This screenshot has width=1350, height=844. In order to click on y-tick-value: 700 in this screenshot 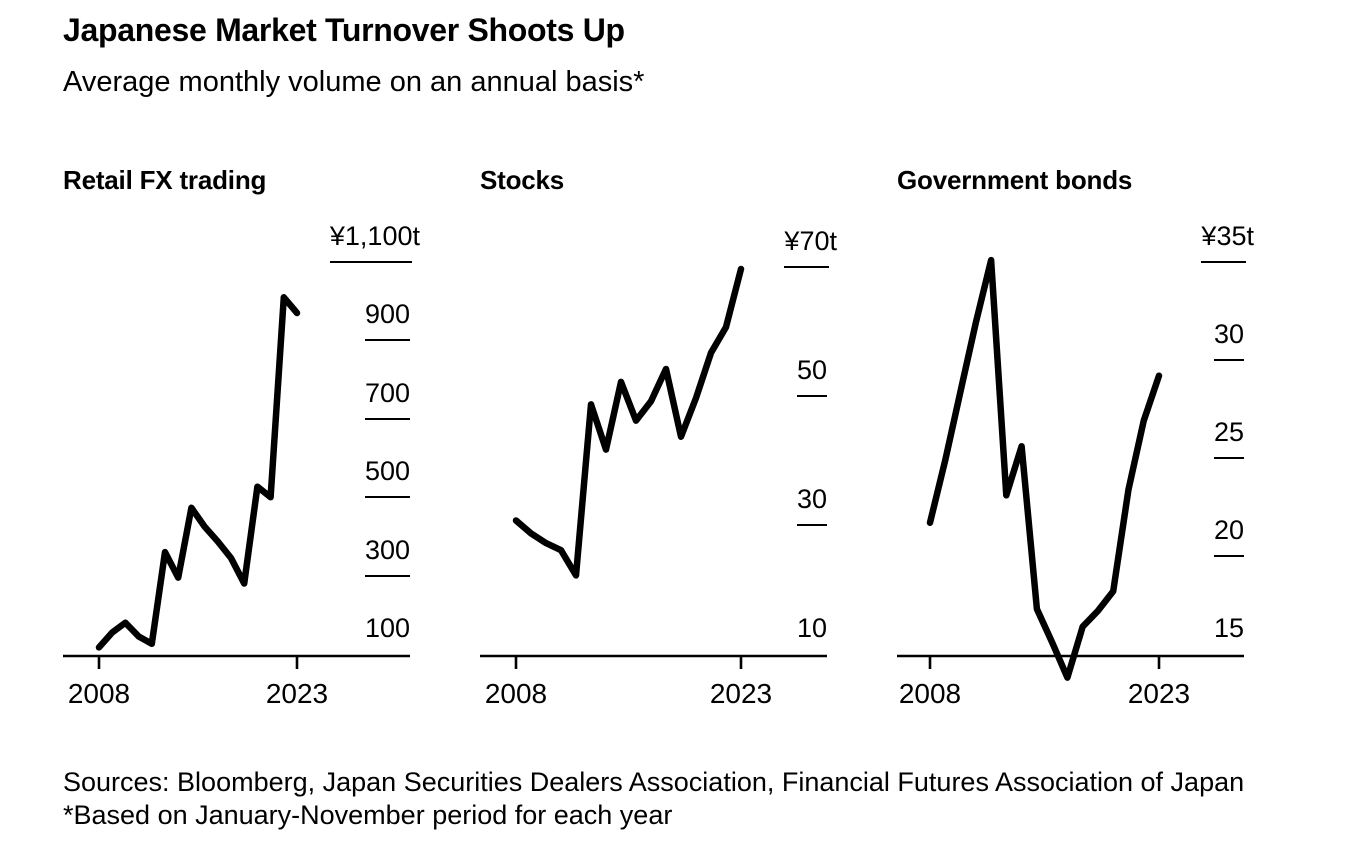, I will do `click(387, 399)`.